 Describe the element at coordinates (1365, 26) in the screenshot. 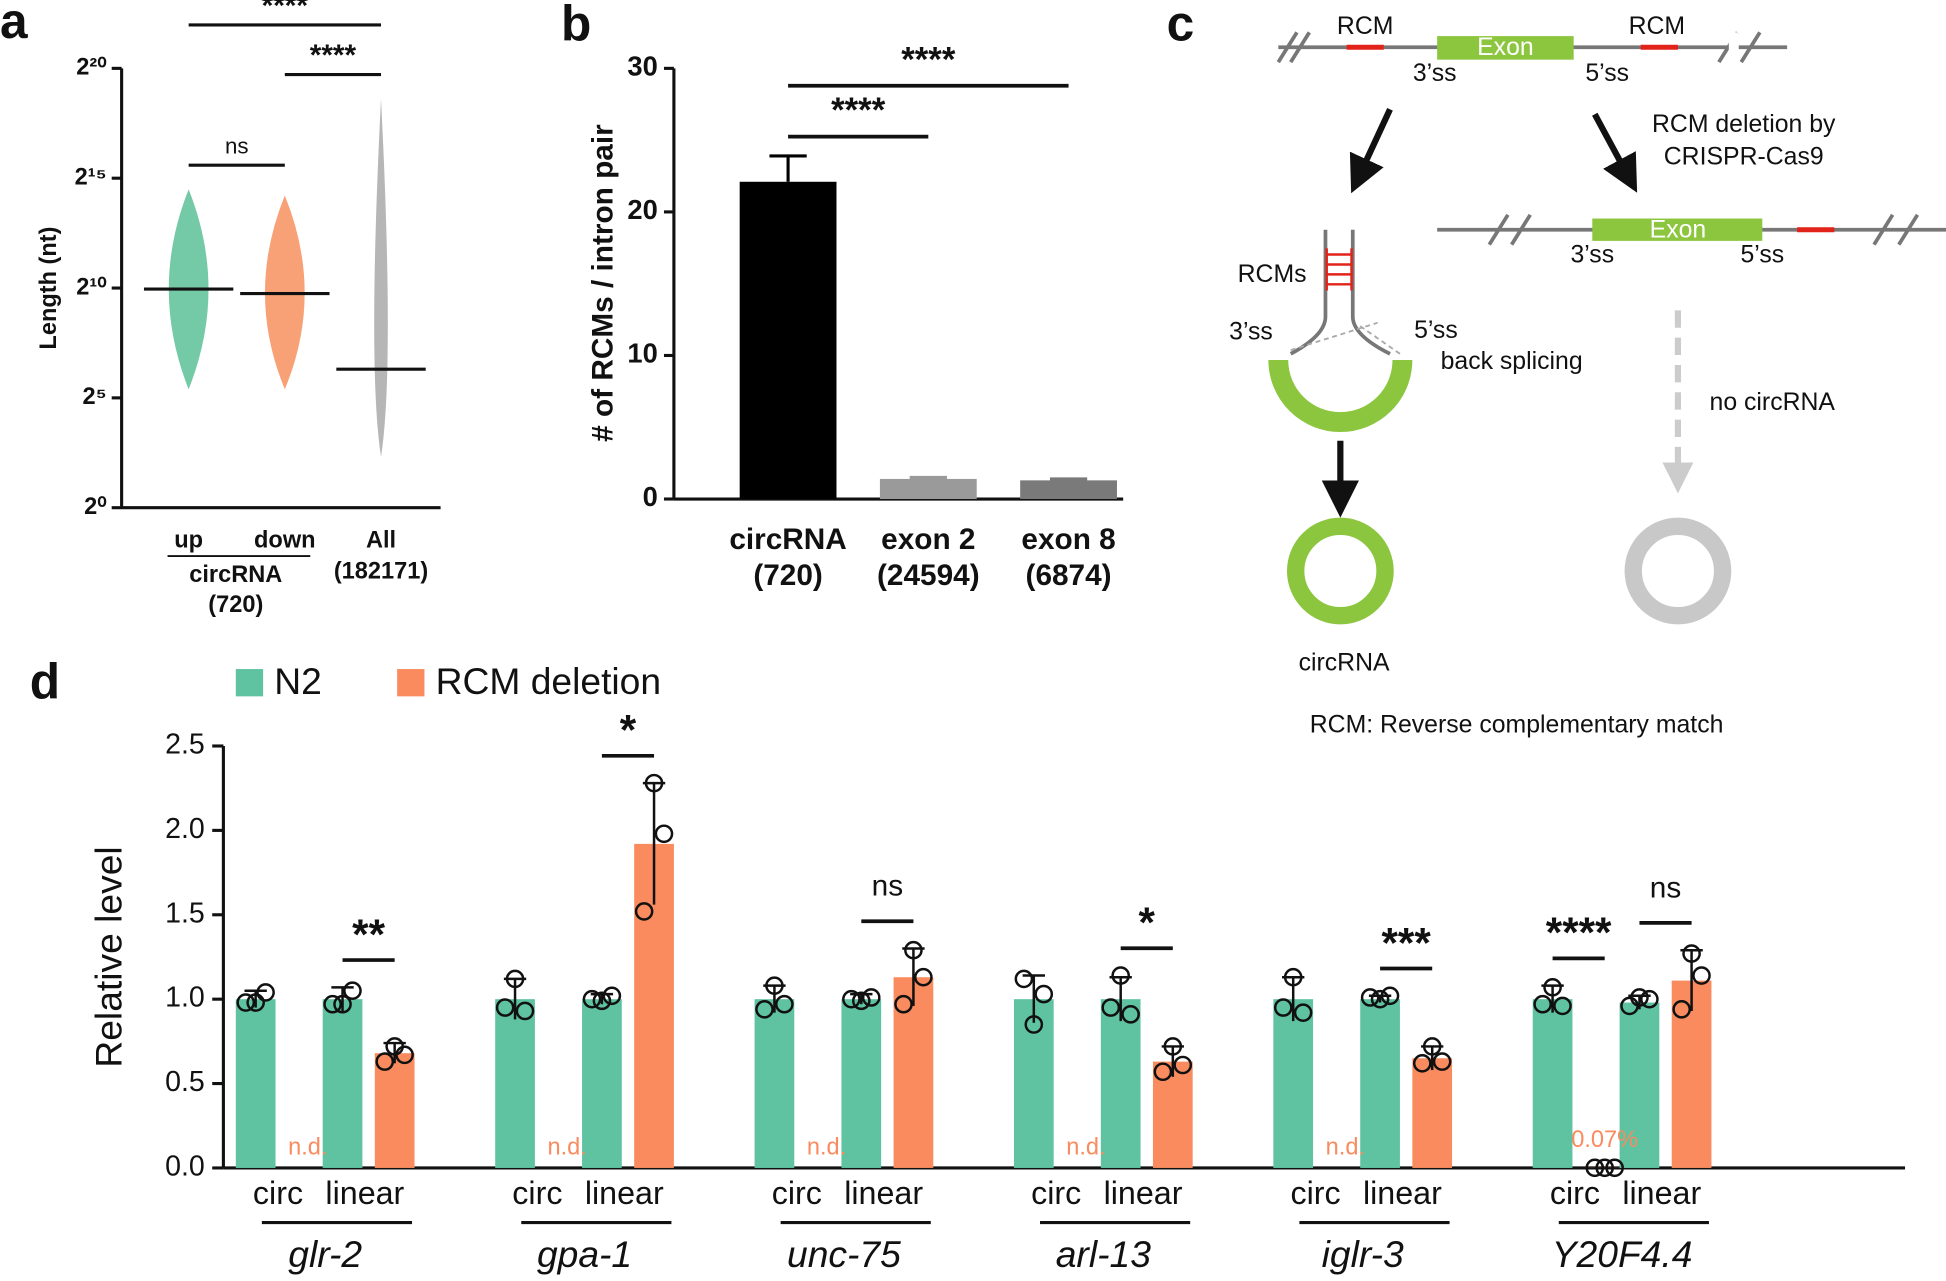

I see `rcm-label: RCM` at that location.